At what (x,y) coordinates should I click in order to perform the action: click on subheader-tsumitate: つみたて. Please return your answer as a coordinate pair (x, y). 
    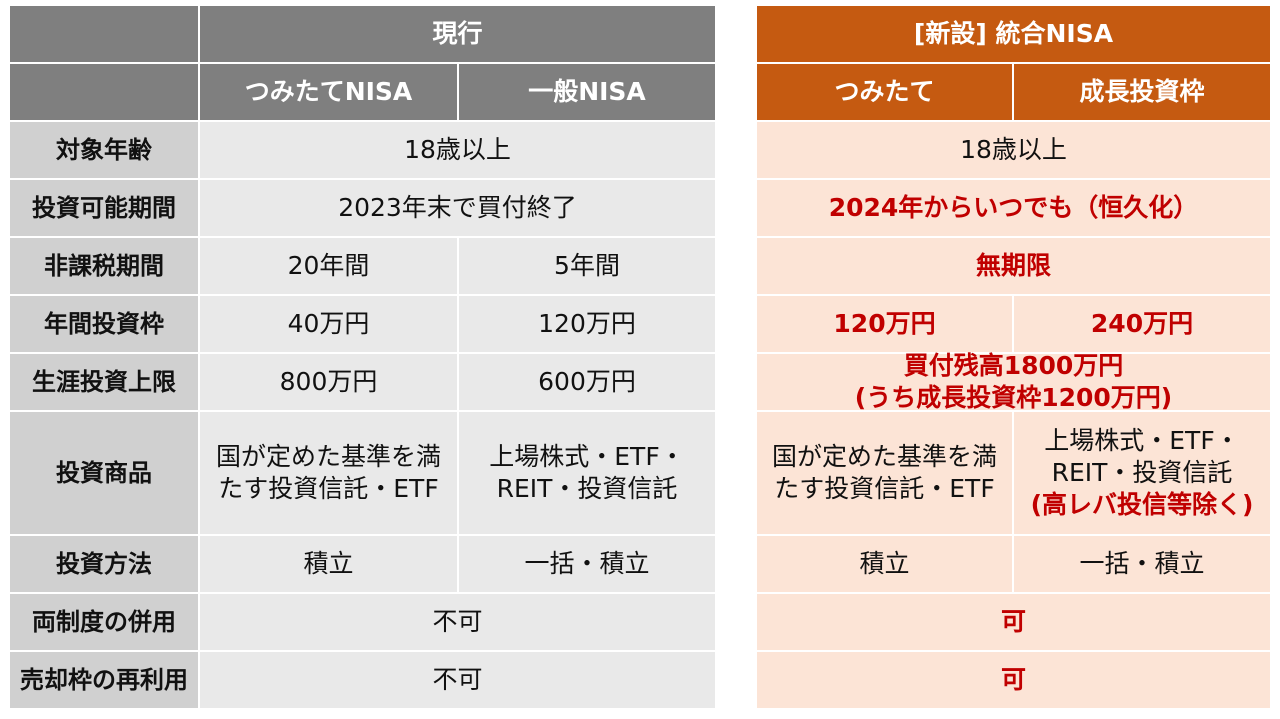
    Looking at the image, I should click on (885, 93).